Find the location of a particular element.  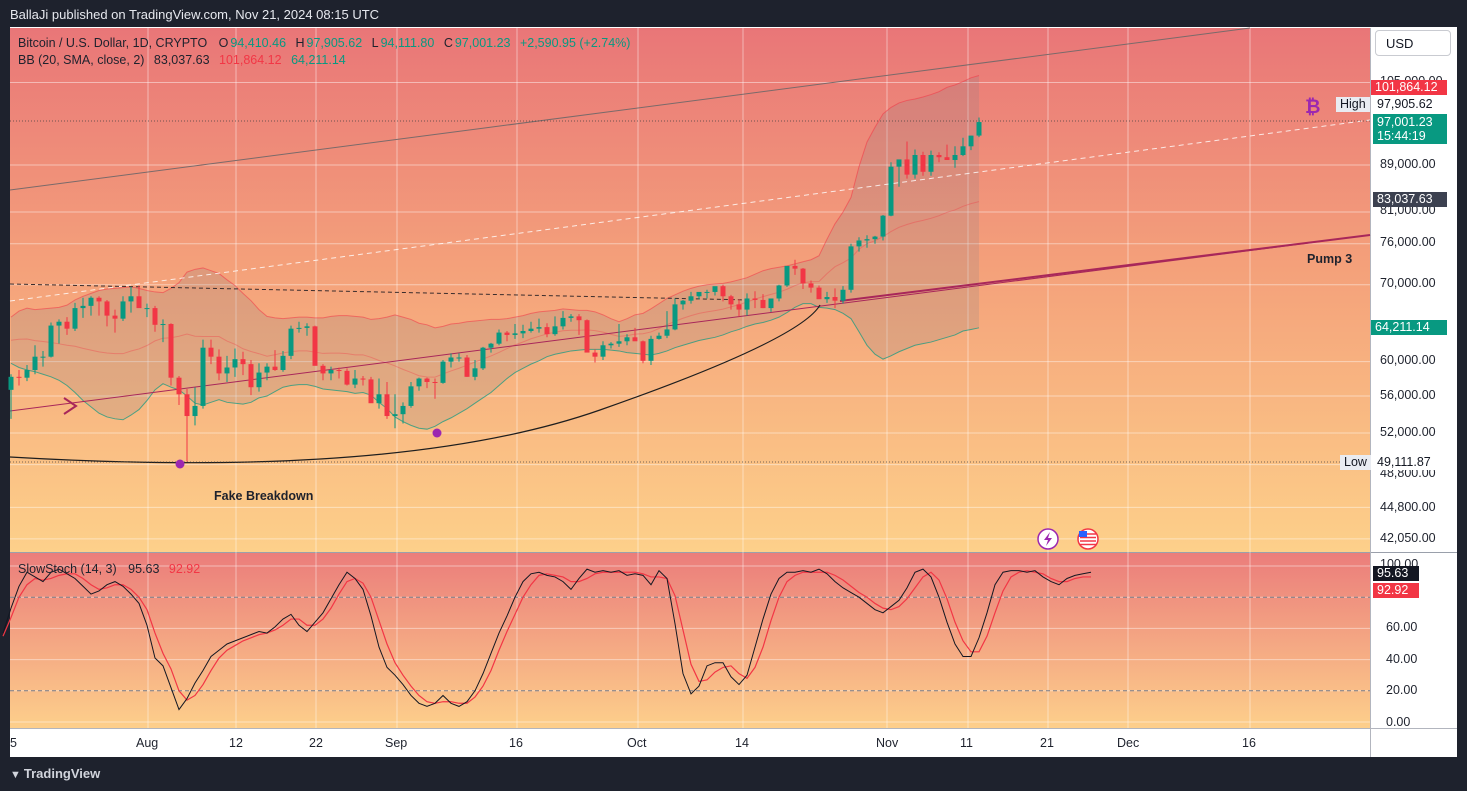

y-tick-label: 52,000.00 is located at coordinates (1408, 432).